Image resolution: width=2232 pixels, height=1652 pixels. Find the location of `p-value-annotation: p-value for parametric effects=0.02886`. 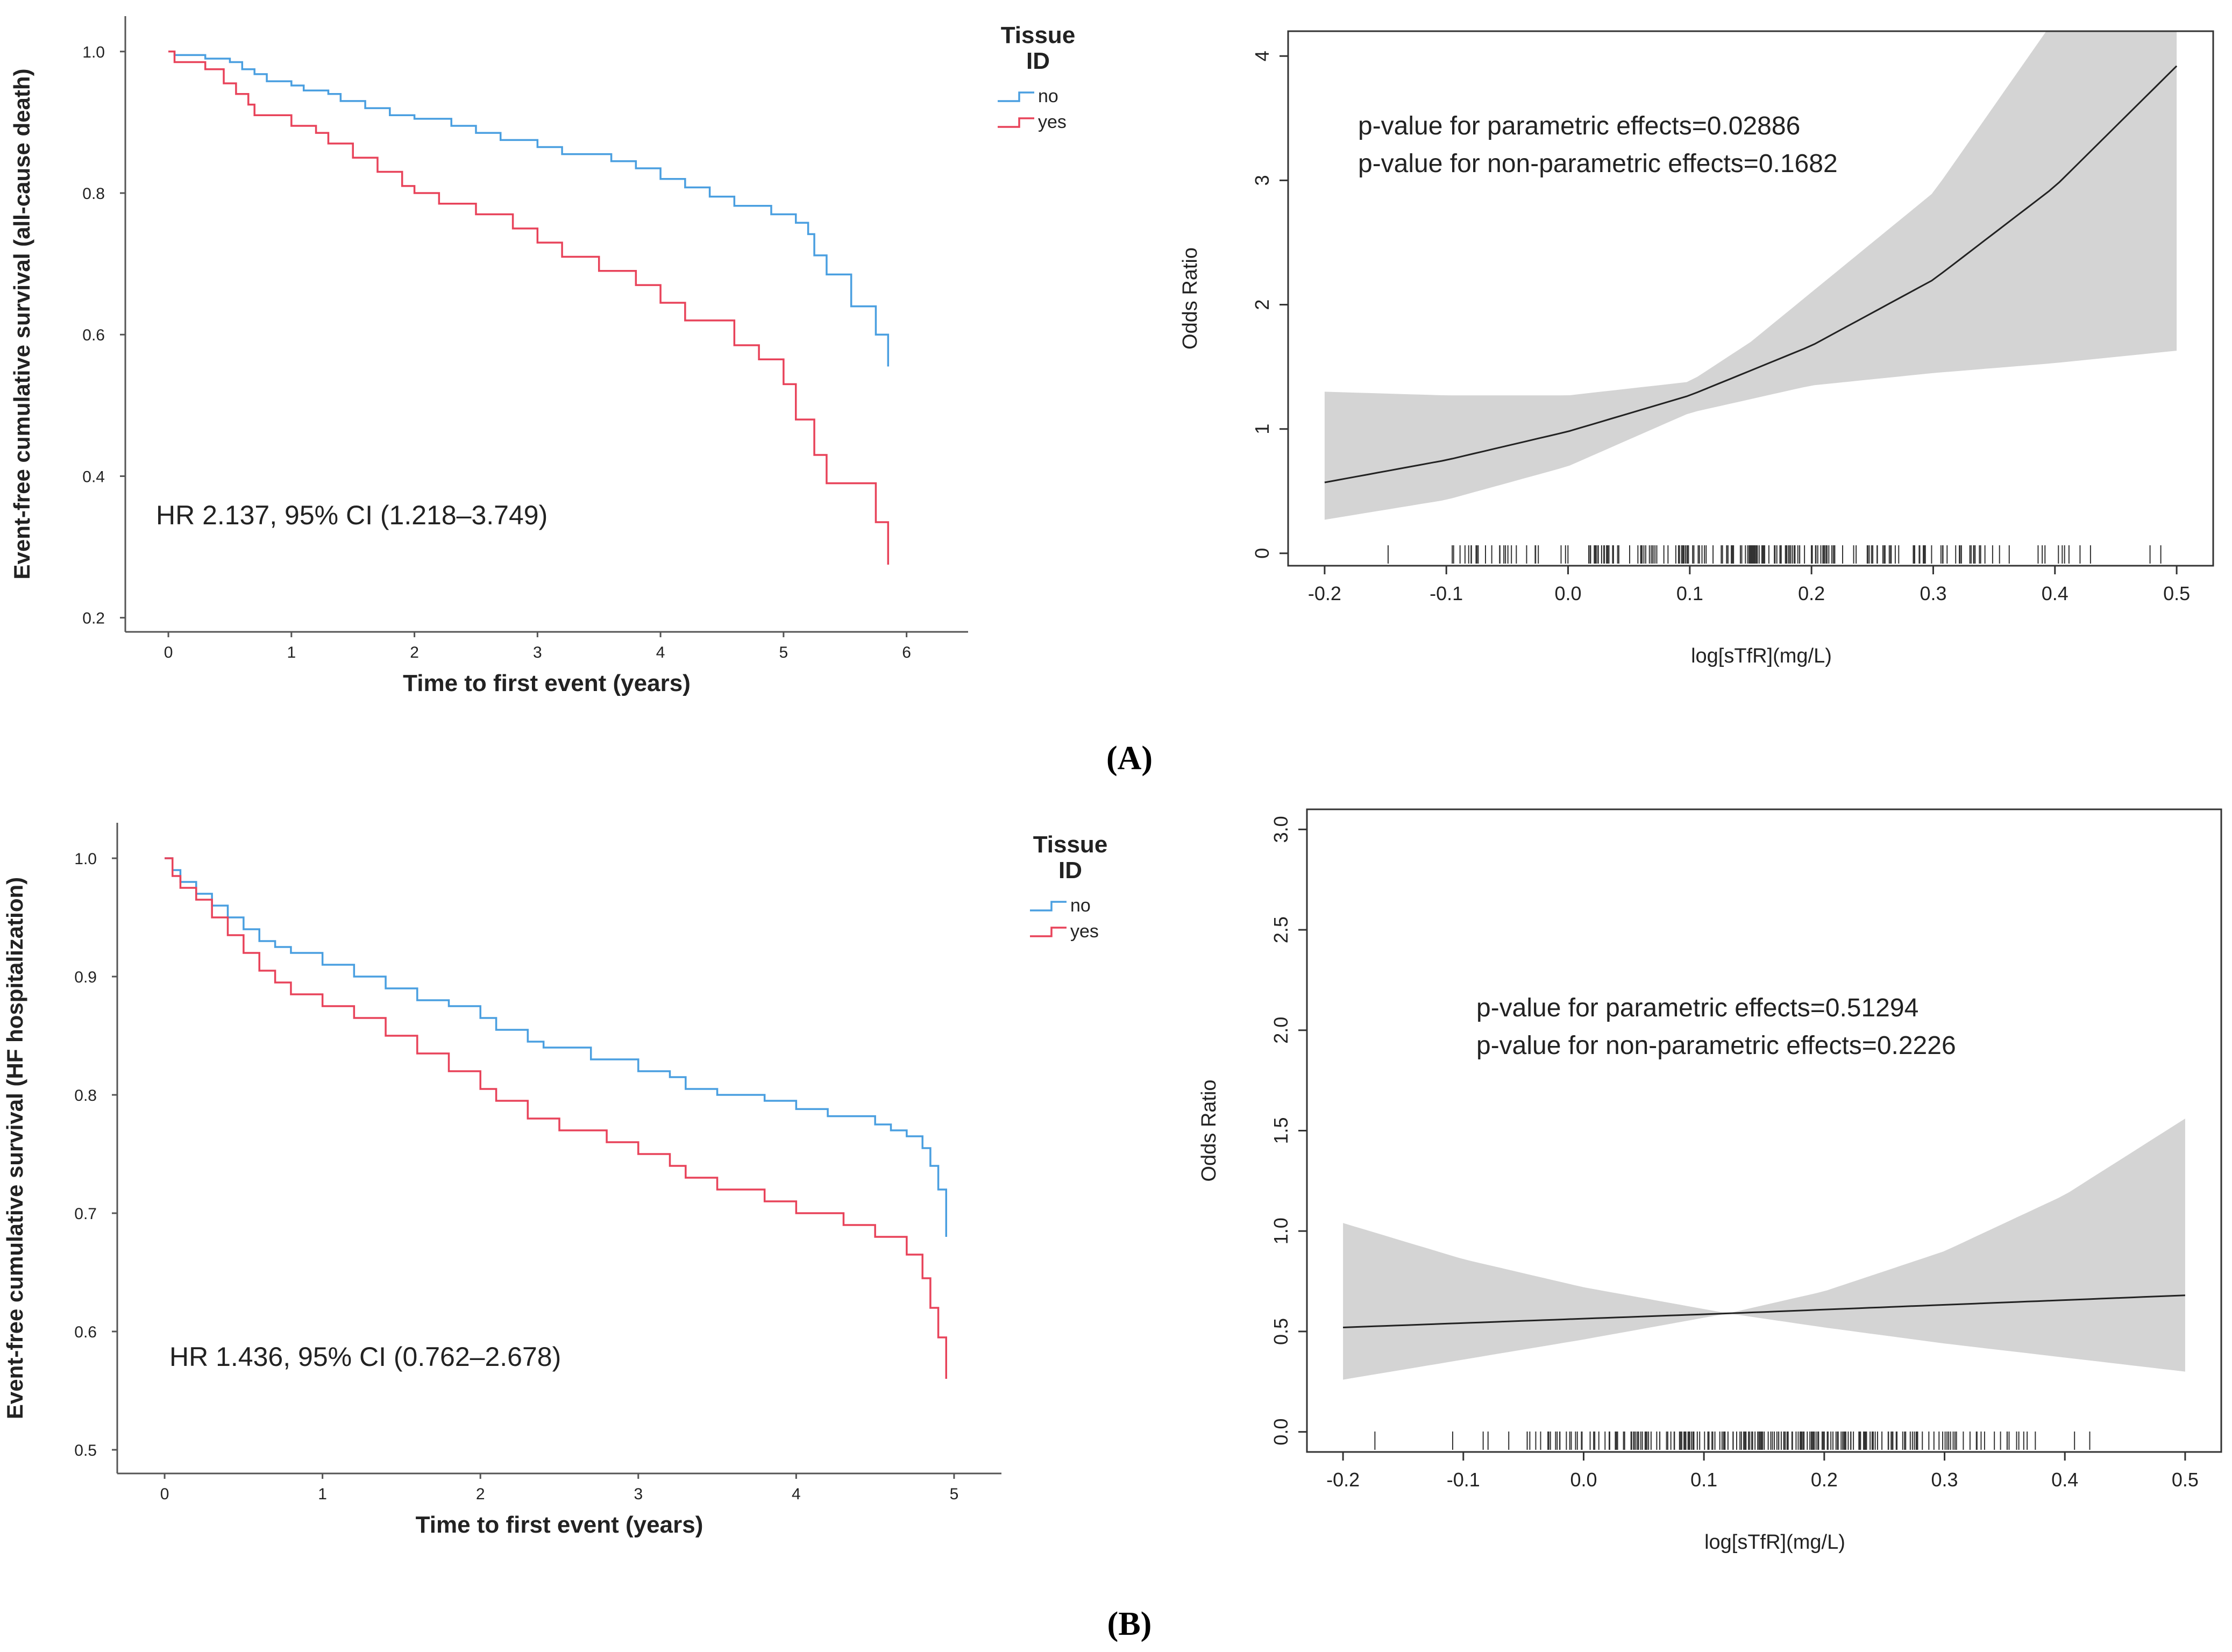

p-value-annotation: p-value for parametric effects=0.02886 is located at coordinates (1579, 126).